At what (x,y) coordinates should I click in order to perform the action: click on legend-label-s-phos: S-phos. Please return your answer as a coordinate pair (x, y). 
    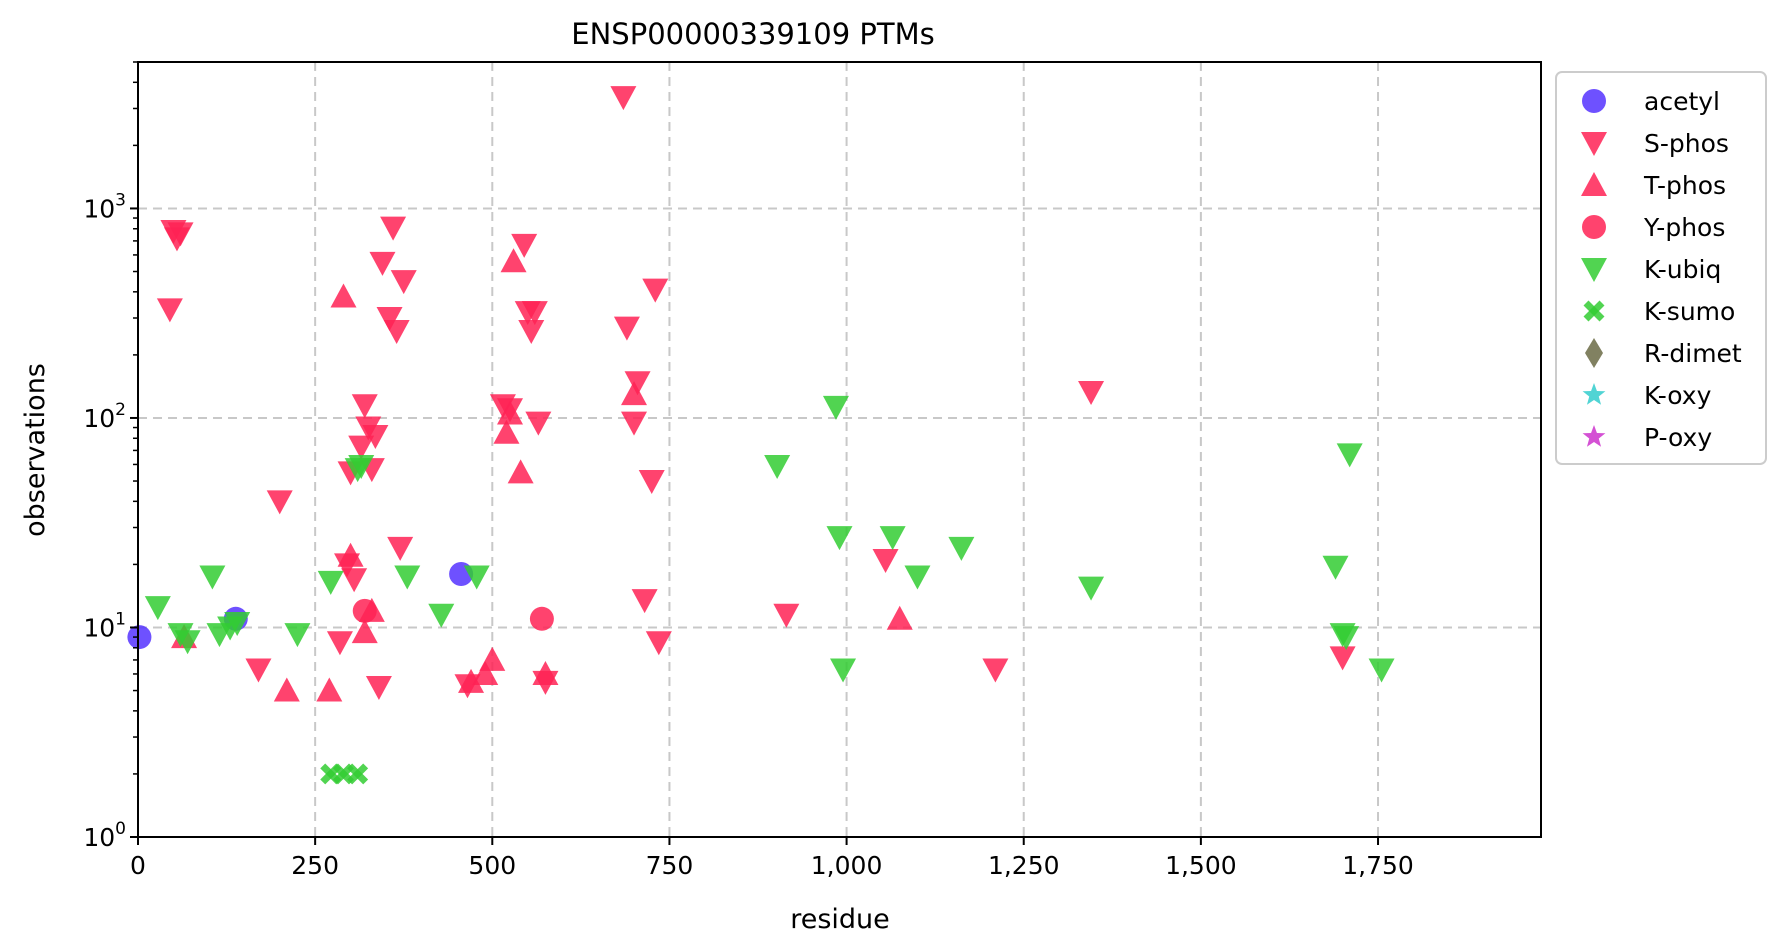
    Looking at the image, I should click on (1686, 143).